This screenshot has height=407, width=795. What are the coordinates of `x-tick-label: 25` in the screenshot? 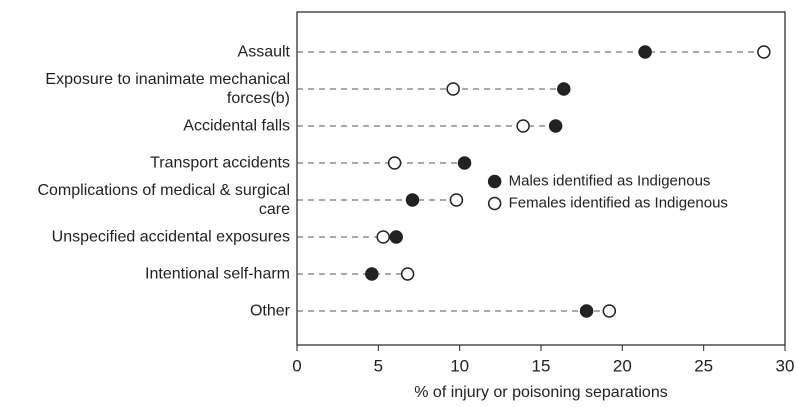 It's located at (703, 365).